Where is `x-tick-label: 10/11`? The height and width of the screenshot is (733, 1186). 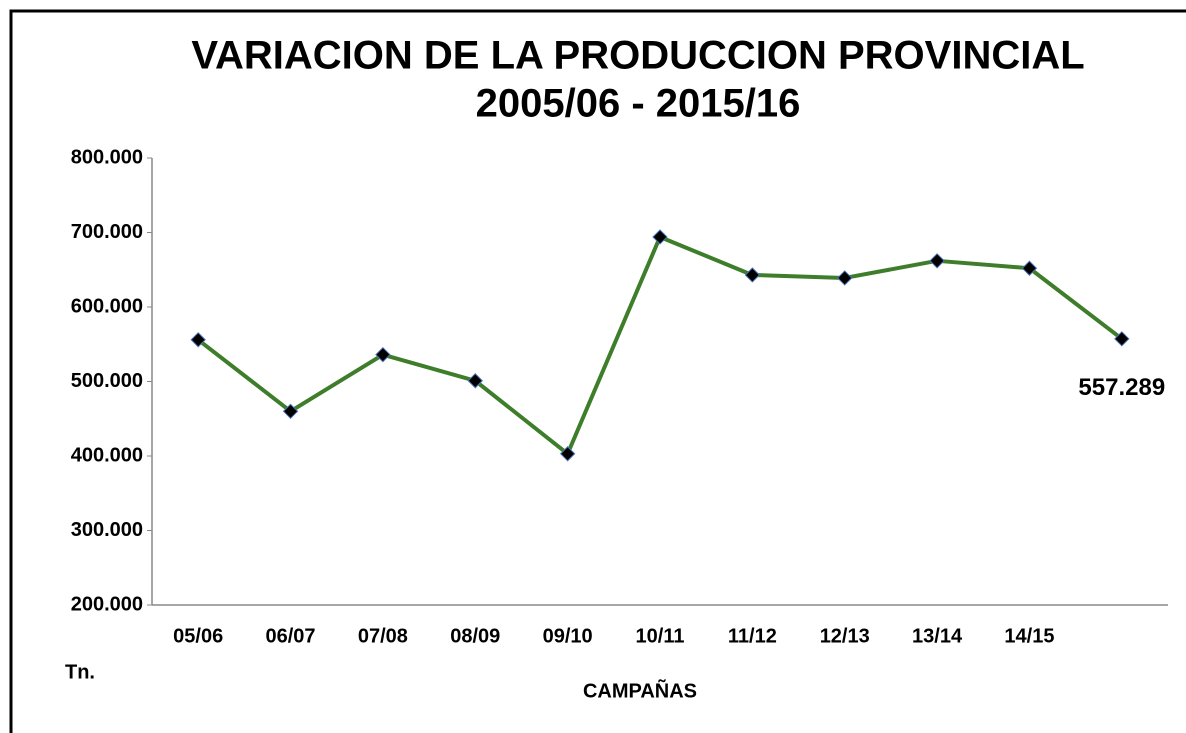 x-tick-label: 10/11 is located at coordinates (660, 636).